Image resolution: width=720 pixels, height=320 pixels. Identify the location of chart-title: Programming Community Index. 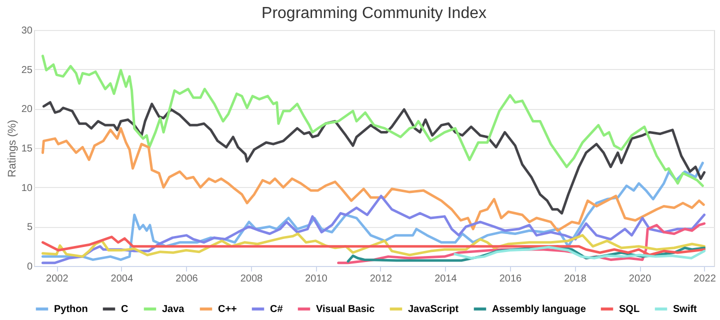
(374, 13).